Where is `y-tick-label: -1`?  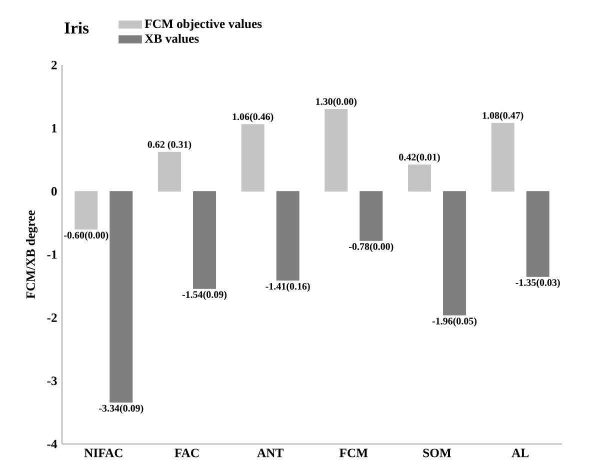
y-tick-label: -1 is located at coordinates (52, 254).